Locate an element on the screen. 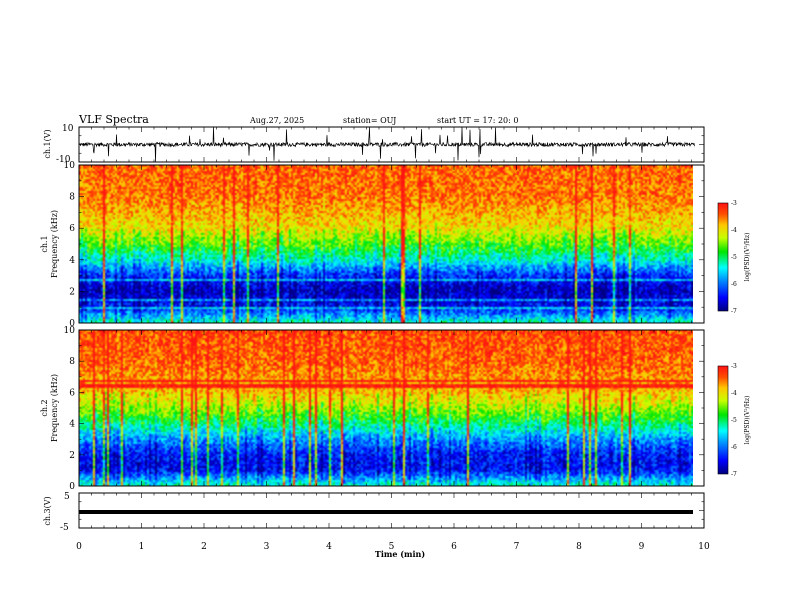 The width and height of the screenshot is (792, 612). x-tick-label: 2 is located at coordinates (204, 547).